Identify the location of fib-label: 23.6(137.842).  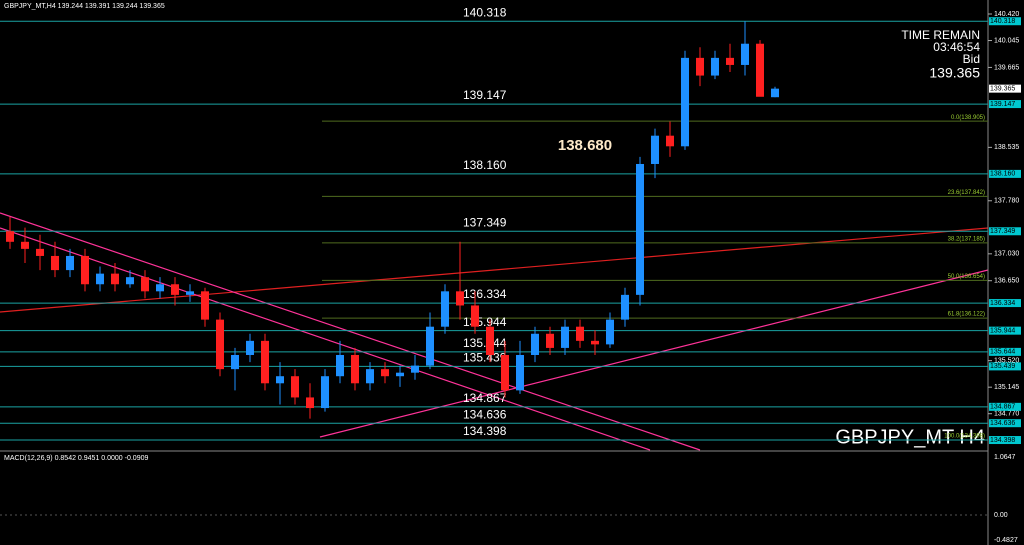
(966, 193).